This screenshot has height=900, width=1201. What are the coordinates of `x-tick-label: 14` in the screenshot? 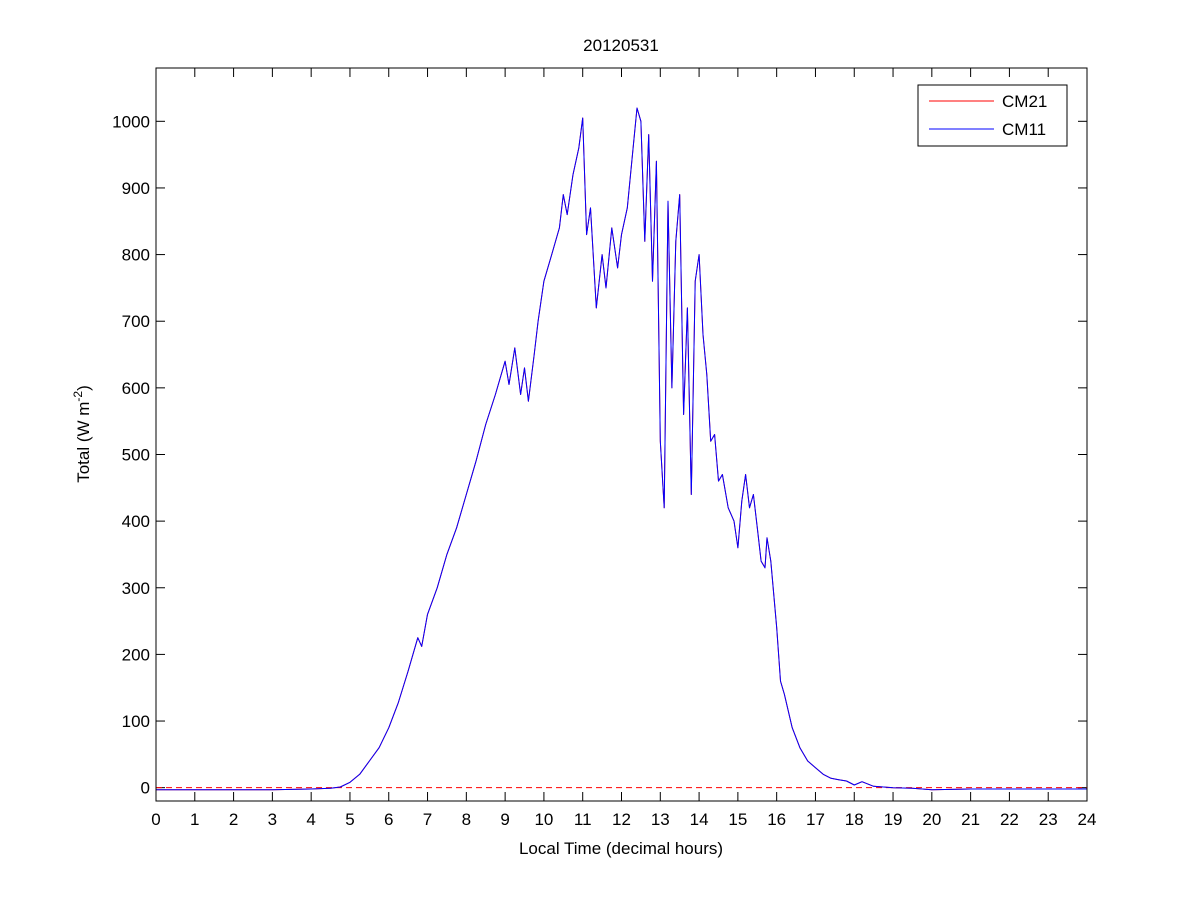 It's located at (699, 819).